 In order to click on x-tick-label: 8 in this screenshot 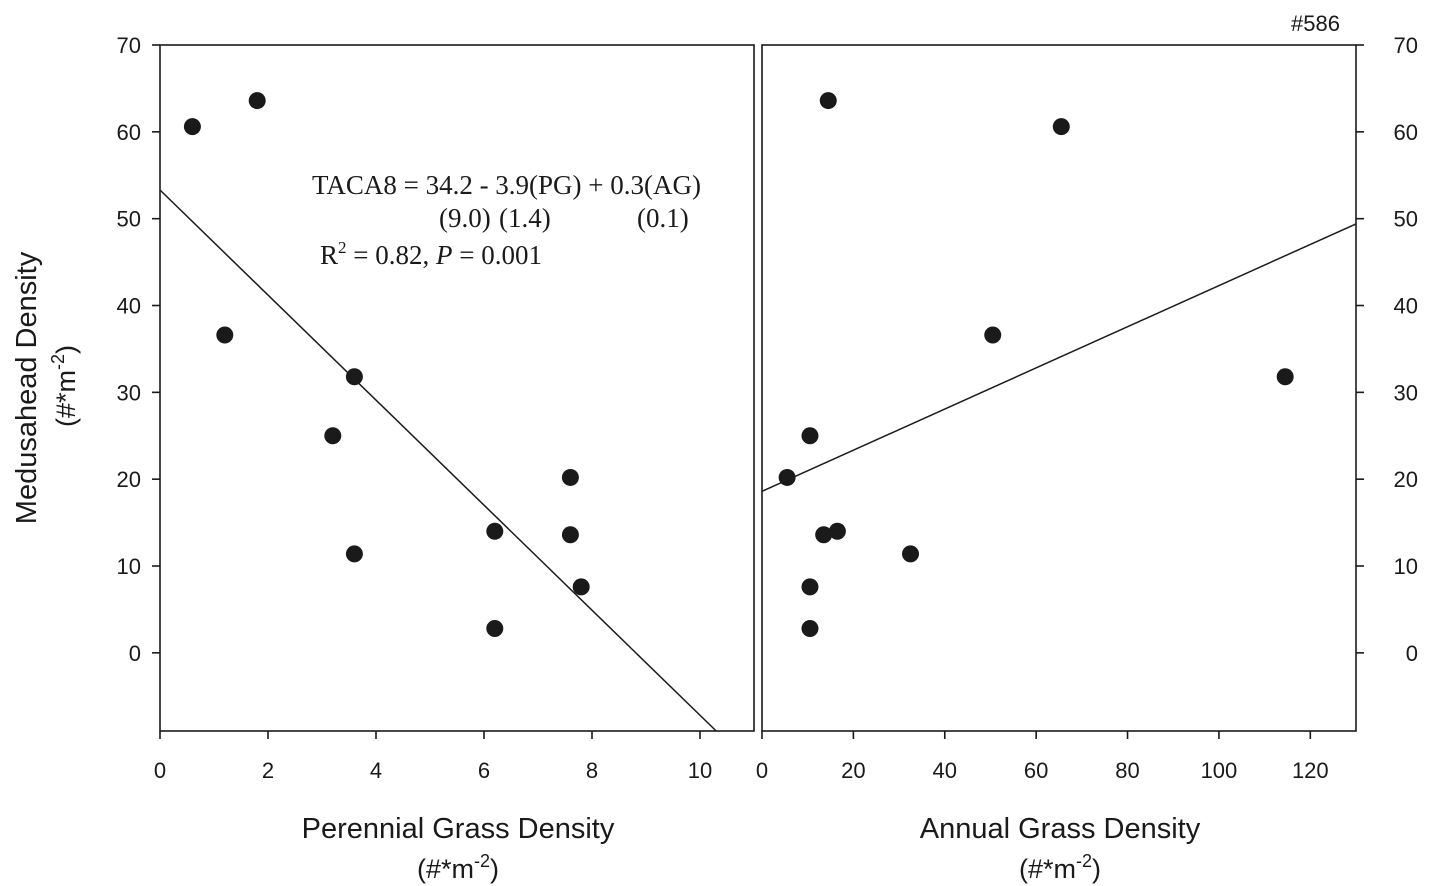, I will do `click(592, 770)`.